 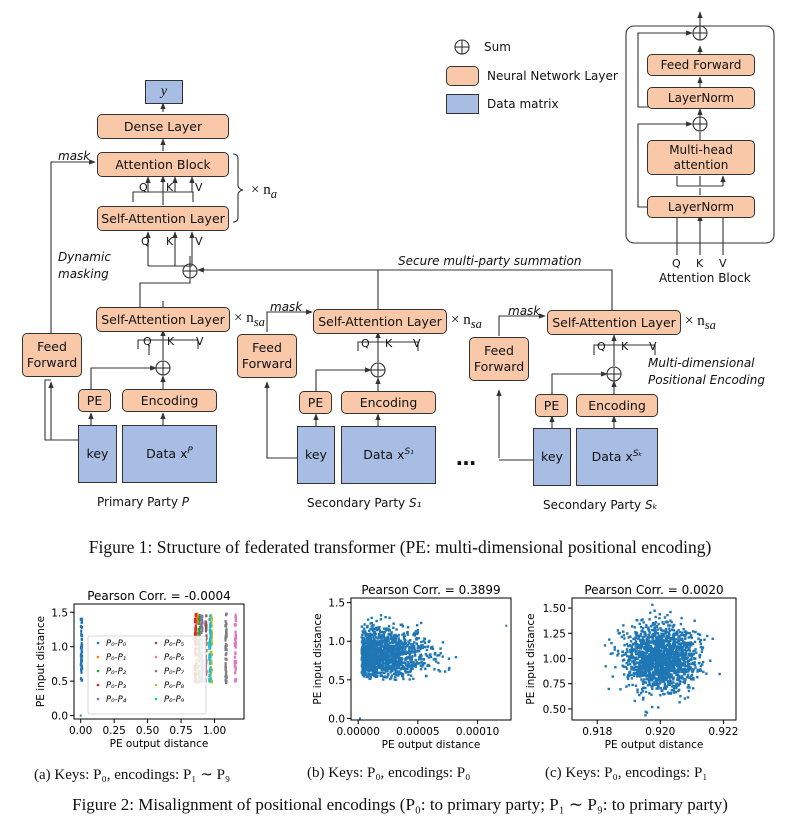 I want to click on y-tick-label: 0.75, so click(x=554, y=685).